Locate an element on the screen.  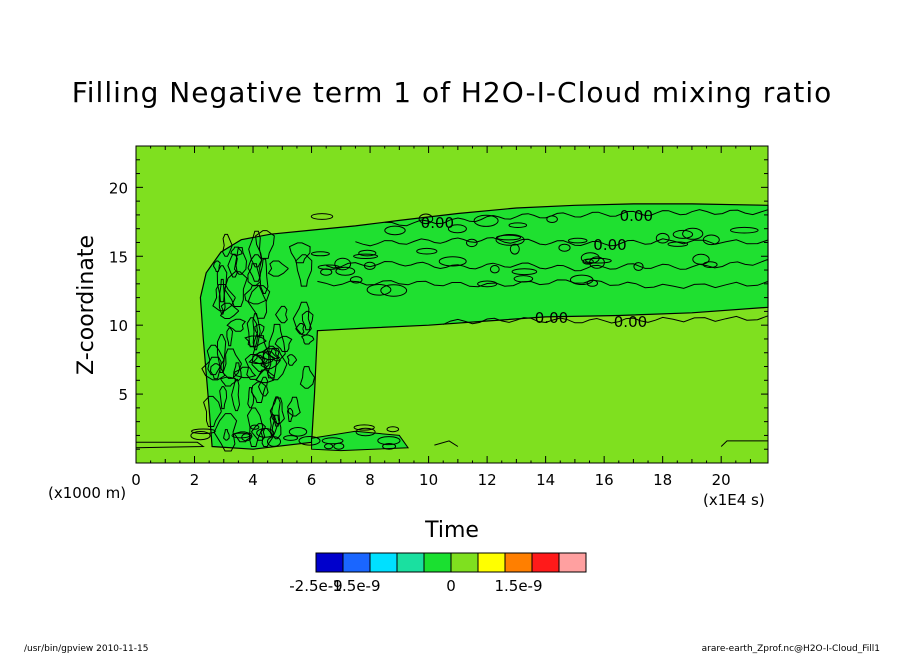
x-unit-label: (x1E4 s) is located at coordinates (734, 500).